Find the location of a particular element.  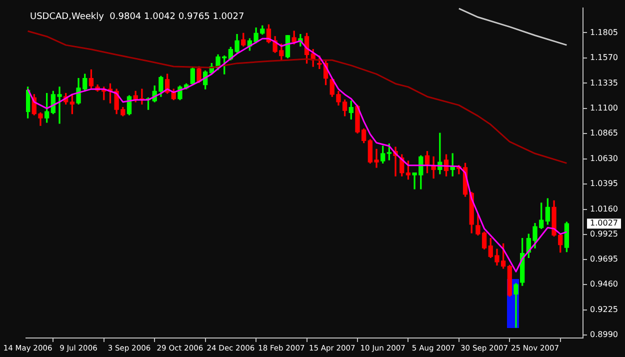

y-tick-label: 0.8990 is located at coordinates (604, 335).